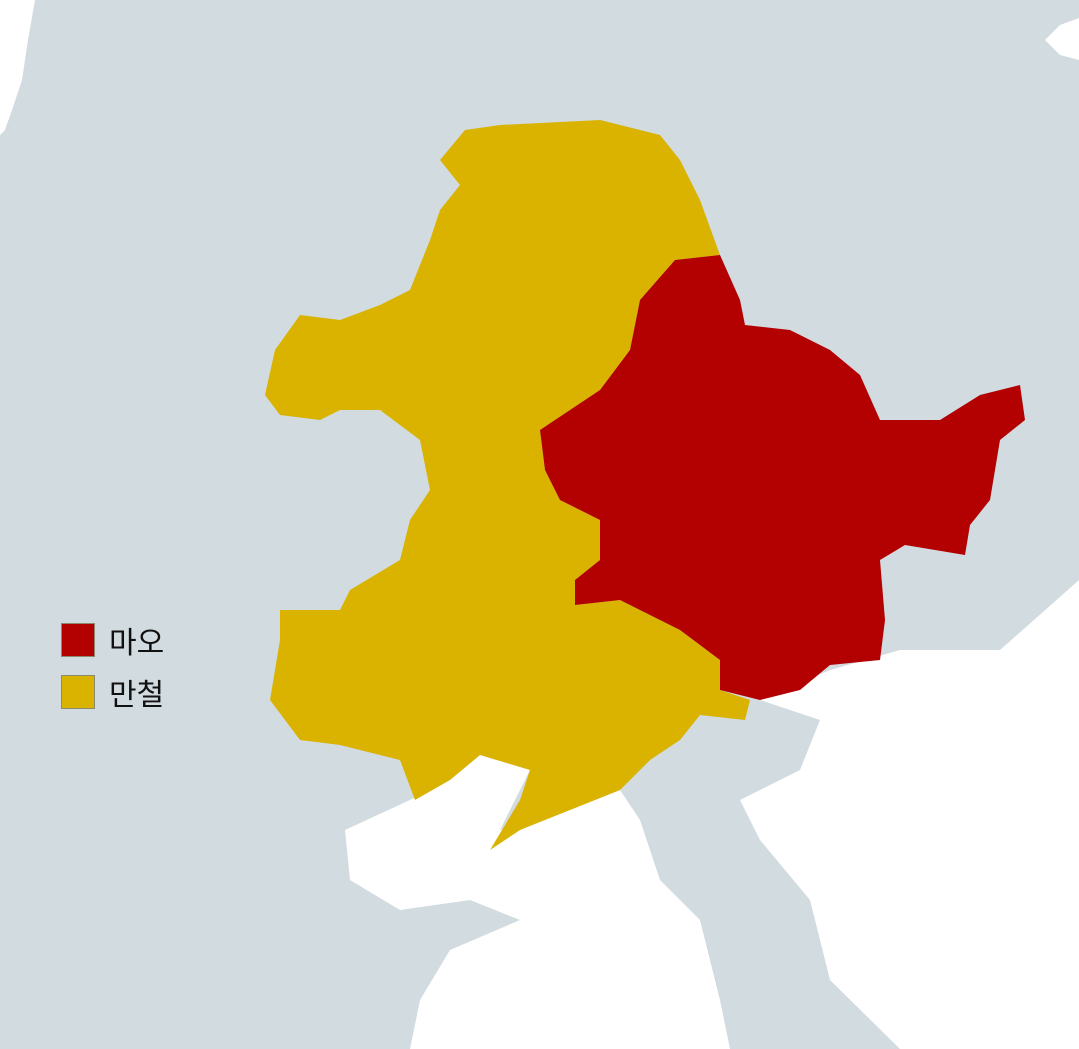 The height and width of the screenshot is (1049, 1079). What do you see at coordinates (1062, 39) in the screenshot?
I see `sea-top-right` at bounding box center [1062, 39].